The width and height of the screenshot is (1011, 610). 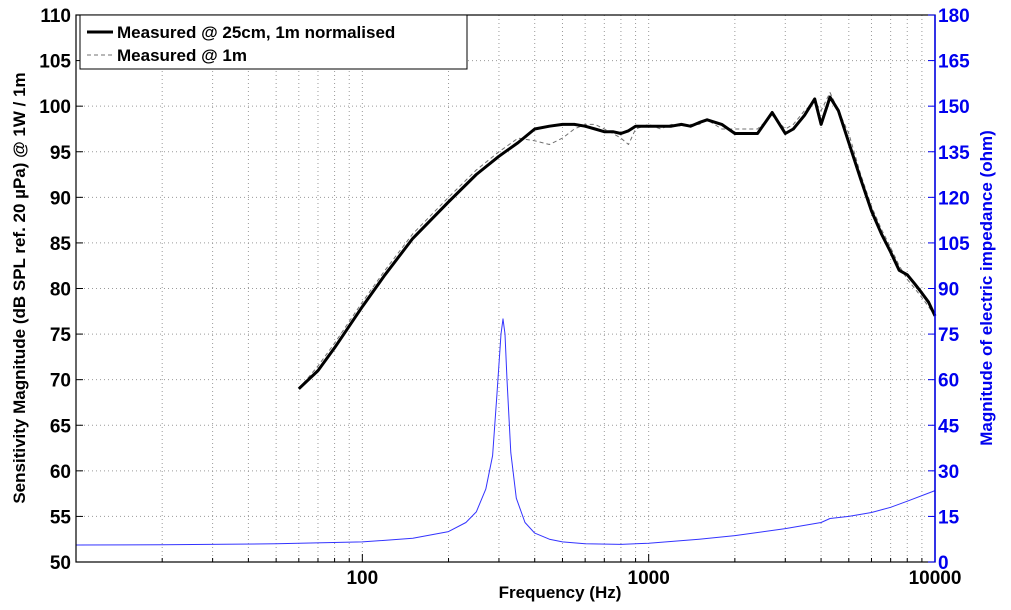 I want to click on y-left-tick-label: 90, so click(x=60, y=198).